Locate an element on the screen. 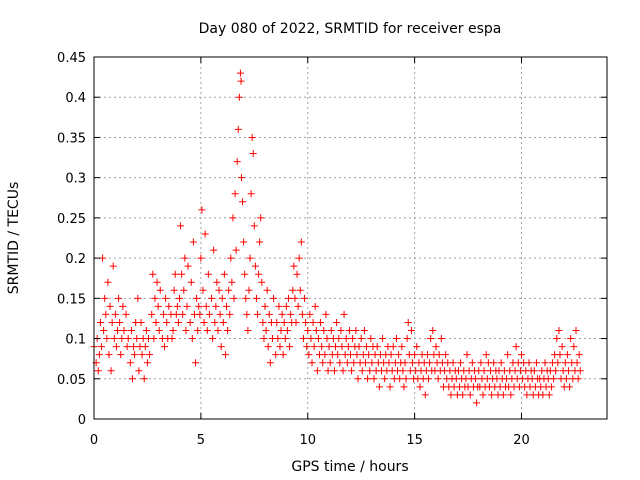  y-axis-label: SRMTID / TECUs is located at coordinates (14, 238).